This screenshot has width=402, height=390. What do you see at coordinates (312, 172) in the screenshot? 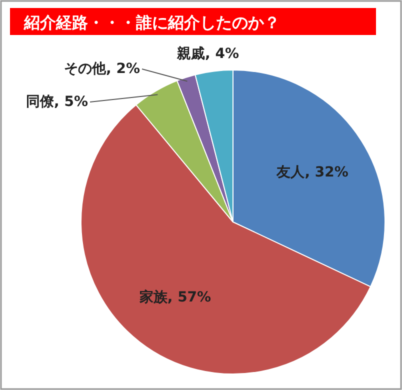
I see `slice-label: 友人, 32%` at bounding box center [312, 172].